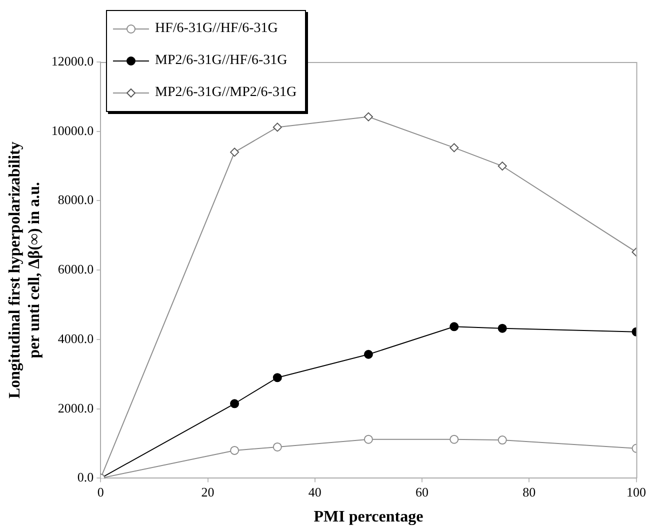 The width and height of the screenshot is (649, 531). Describe the element at coordinates (72, 130) in the screenshot. I see `y-tick-label: 10000.0` at that location.